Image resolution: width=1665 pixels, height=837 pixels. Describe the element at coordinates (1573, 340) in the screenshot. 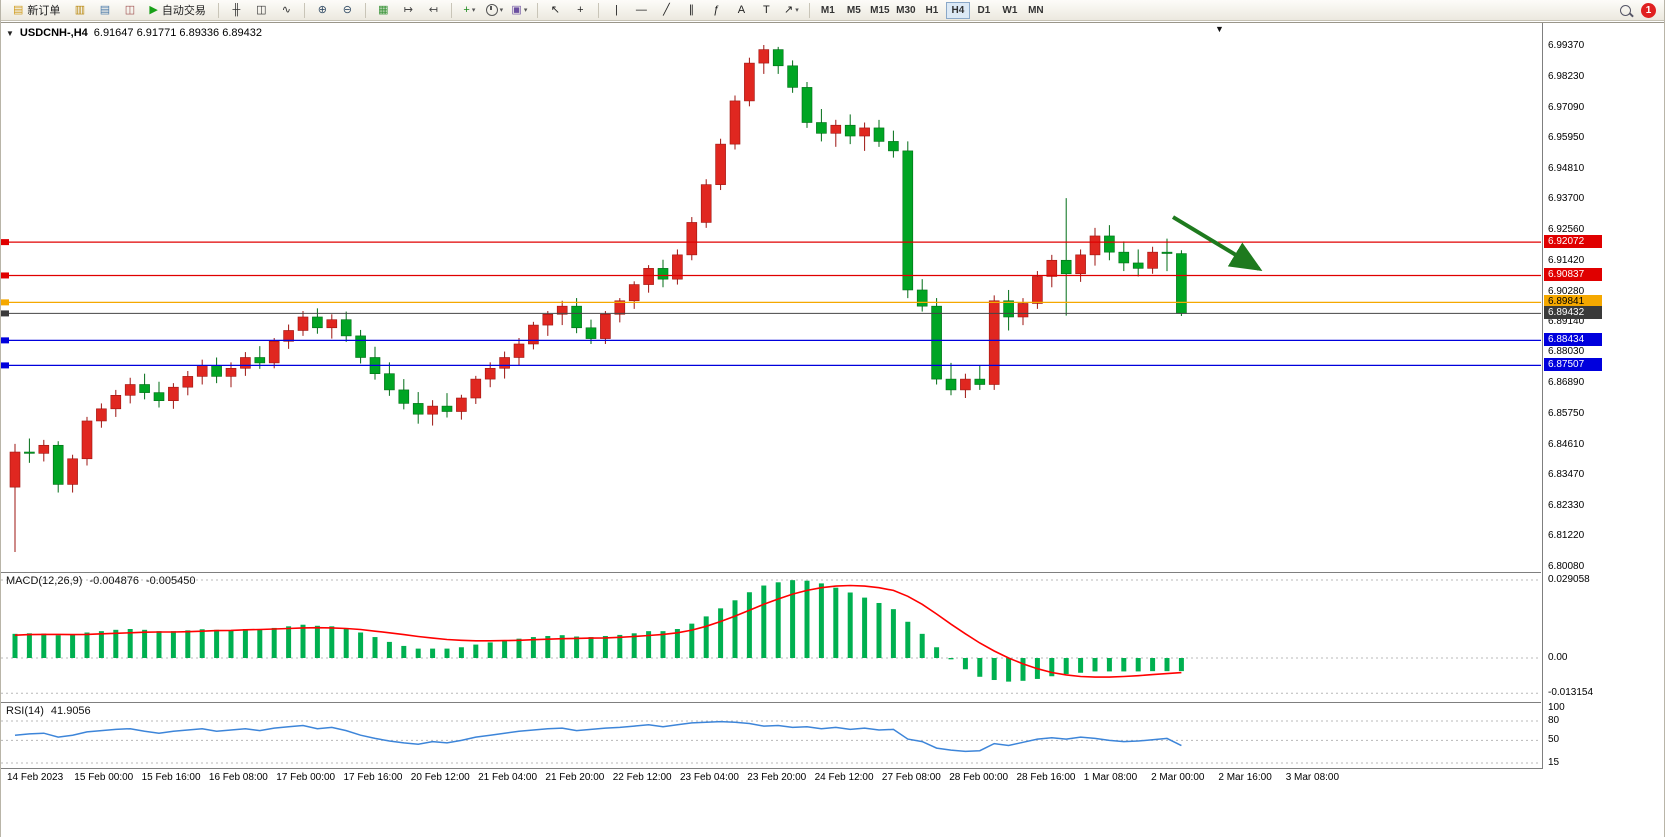

I see `support-line-price-badge: 6.88434` at that location.